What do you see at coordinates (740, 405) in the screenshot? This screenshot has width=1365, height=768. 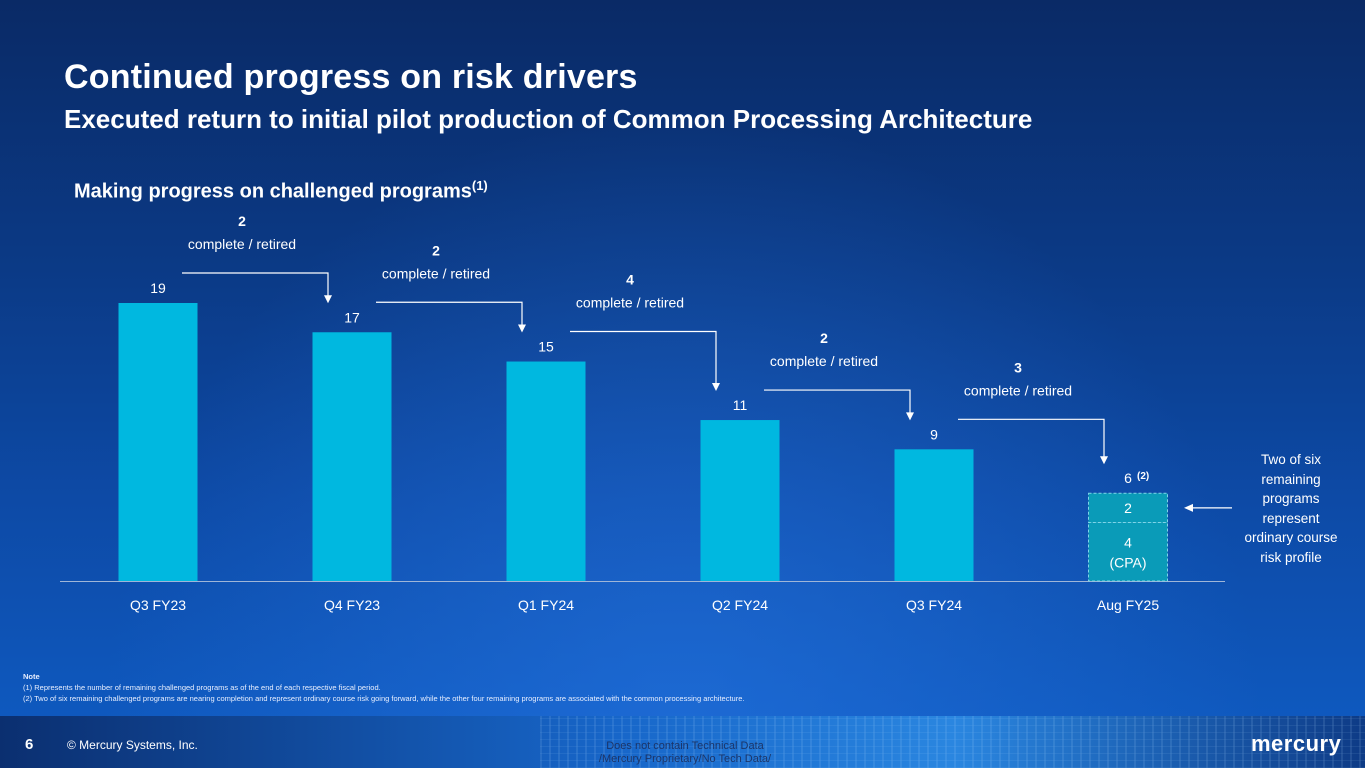 I see `bar-value-label: 11` at bounding box center [740, 405].